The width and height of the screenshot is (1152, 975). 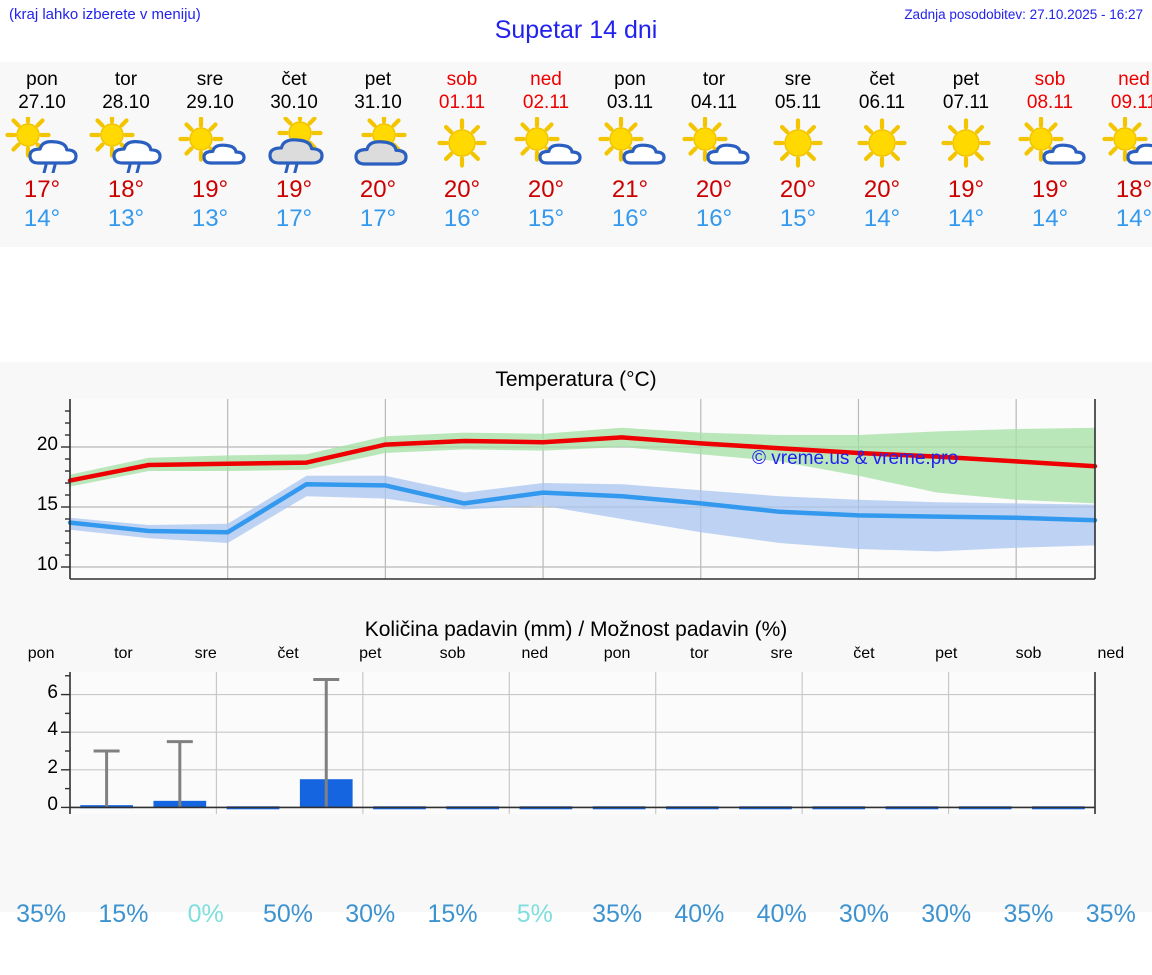 What do you see at coordinates (576, 914) in the screenshot?
I see `precipitation-probability-row: 35% 15% 0% 50% 30% 15% 5% 35% 40% 40% 30% 30% 35% 35%` at bounding box center [576, 914].